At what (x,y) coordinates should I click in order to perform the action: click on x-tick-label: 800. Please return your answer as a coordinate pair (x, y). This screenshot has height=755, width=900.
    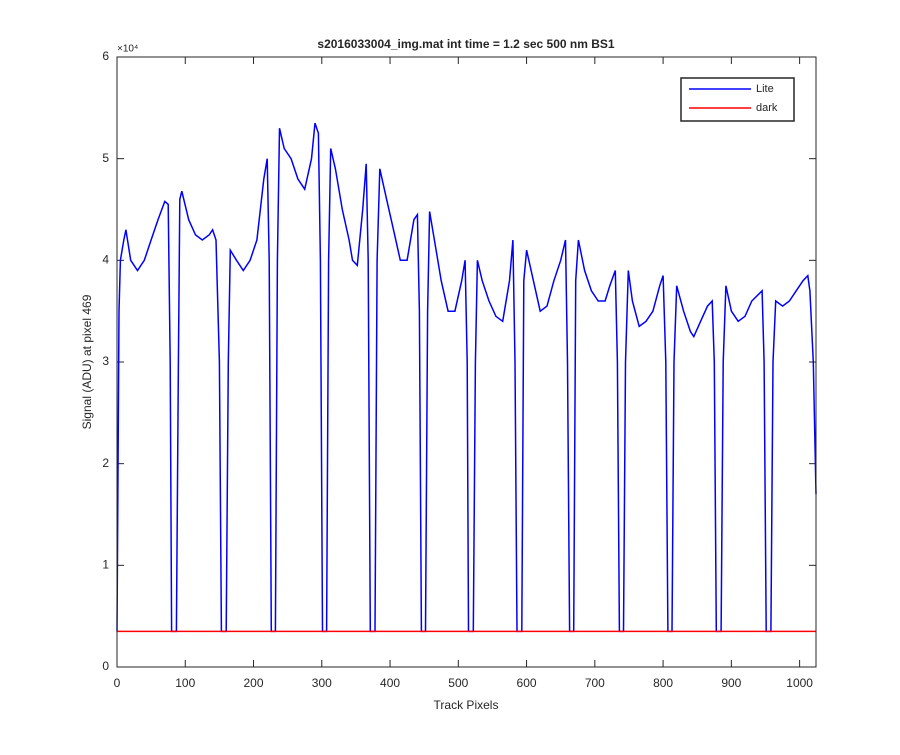
    Looking at the image, I should click on (663, 683).